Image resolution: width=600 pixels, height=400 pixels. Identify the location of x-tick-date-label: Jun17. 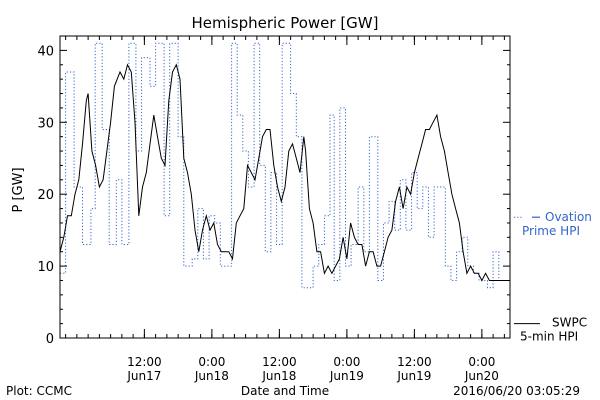
(143, 376).